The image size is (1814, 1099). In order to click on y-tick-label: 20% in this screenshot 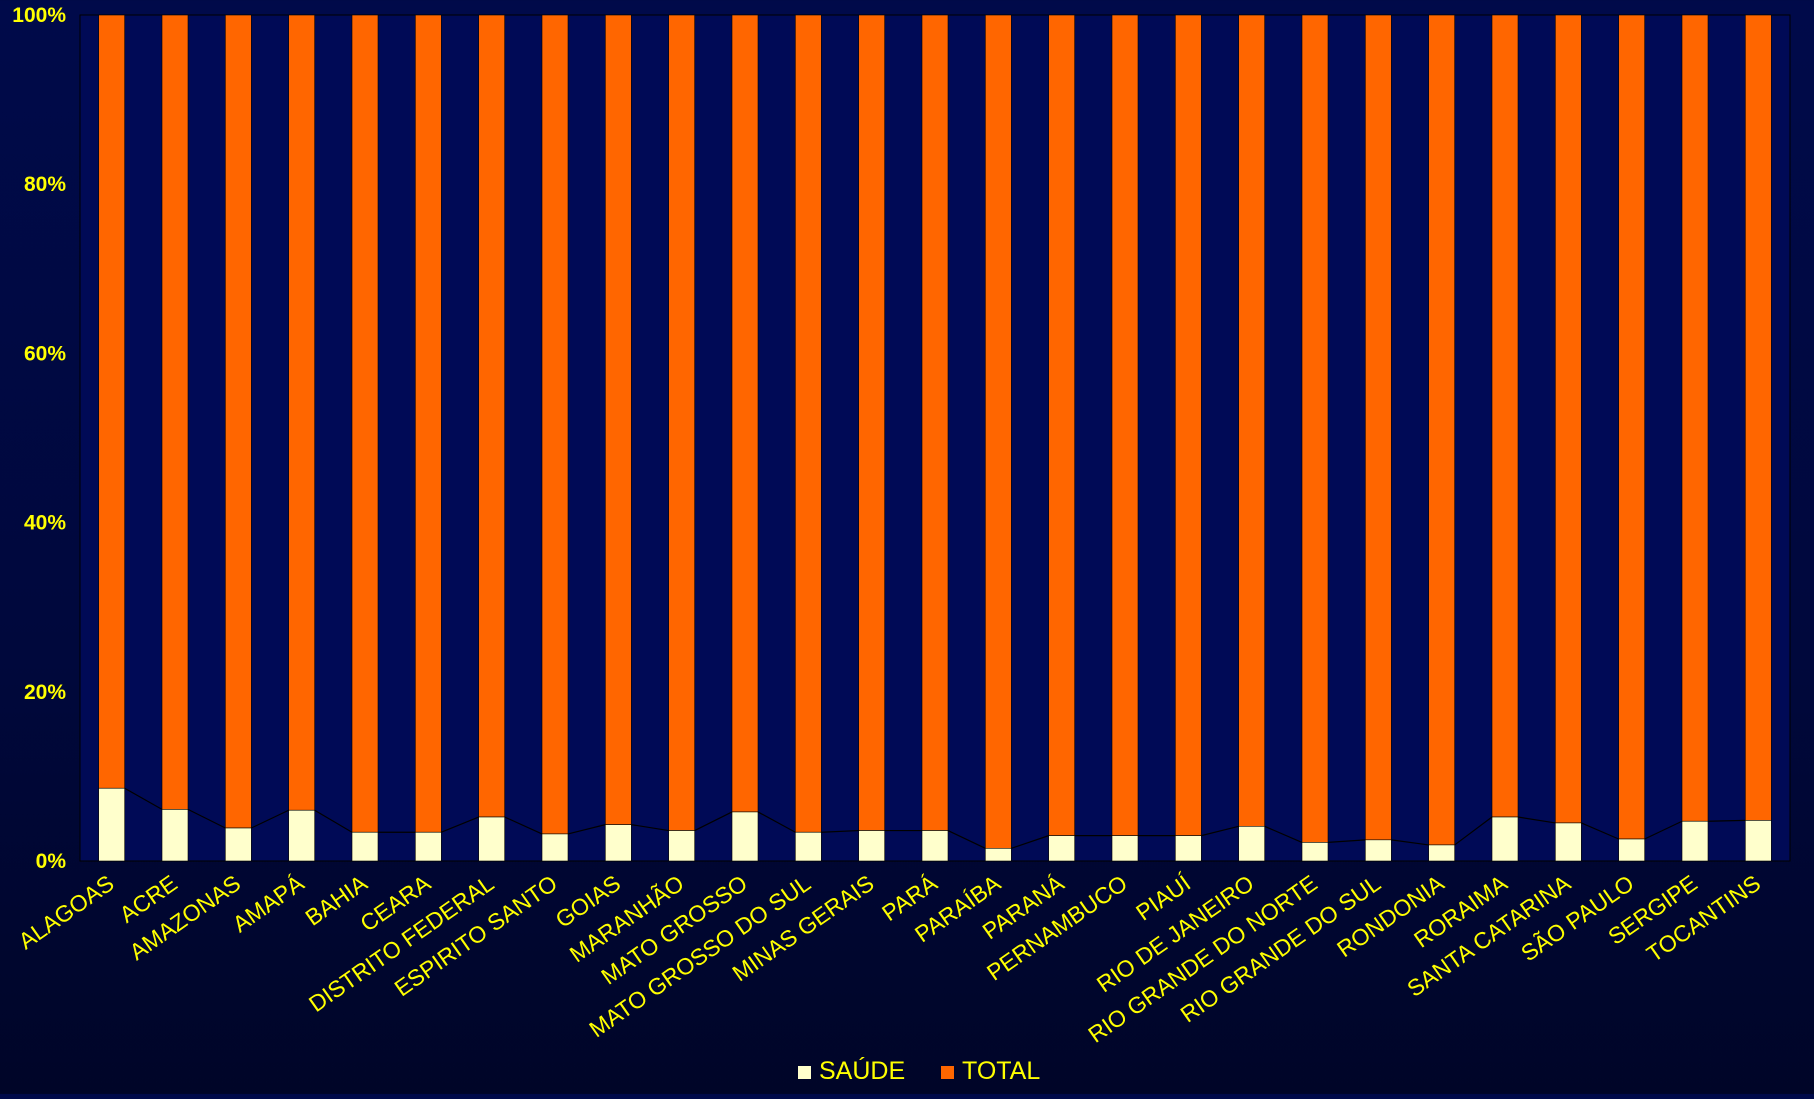, I will do `click(45, 692)`.